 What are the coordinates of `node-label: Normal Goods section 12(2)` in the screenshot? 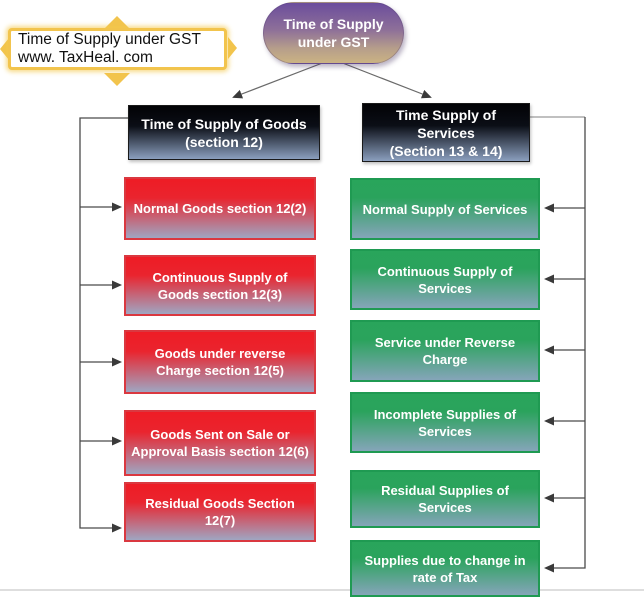 It's located at (220, 208).